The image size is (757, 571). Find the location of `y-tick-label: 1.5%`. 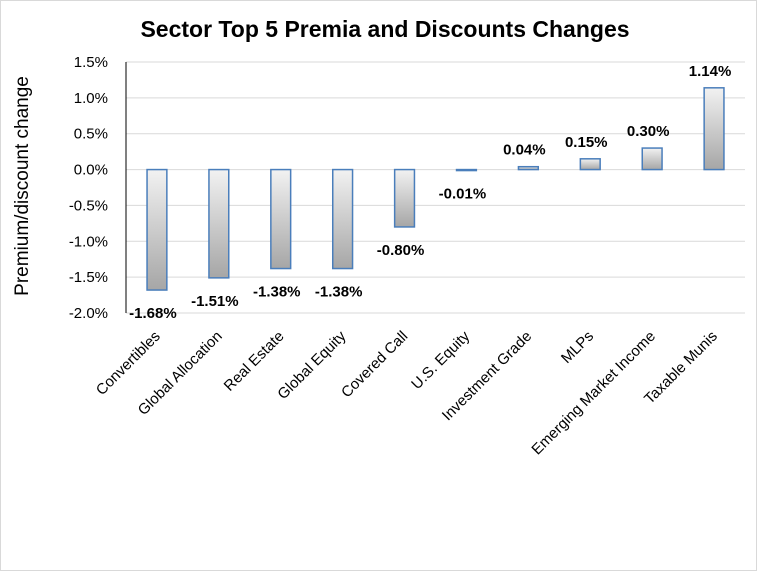

y-tick-label: 1.5% is located at coordinates (91, 62).